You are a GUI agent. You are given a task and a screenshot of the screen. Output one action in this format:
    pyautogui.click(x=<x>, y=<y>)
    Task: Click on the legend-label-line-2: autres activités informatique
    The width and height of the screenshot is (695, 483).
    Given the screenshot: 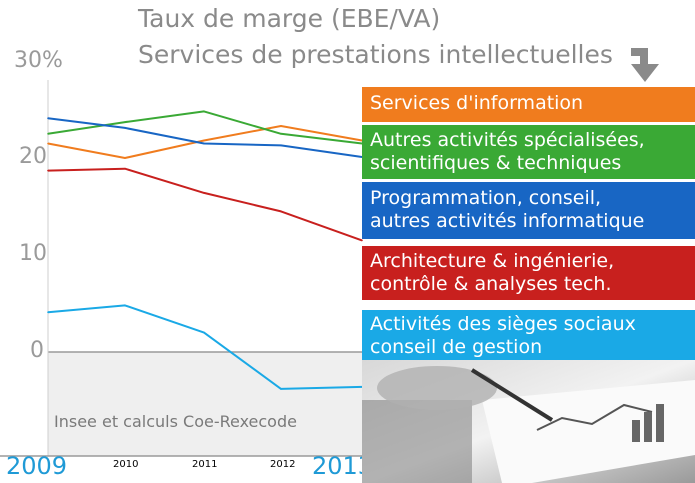 What is the action you would take?
    pyautogui.click(x=507, y=221)
    